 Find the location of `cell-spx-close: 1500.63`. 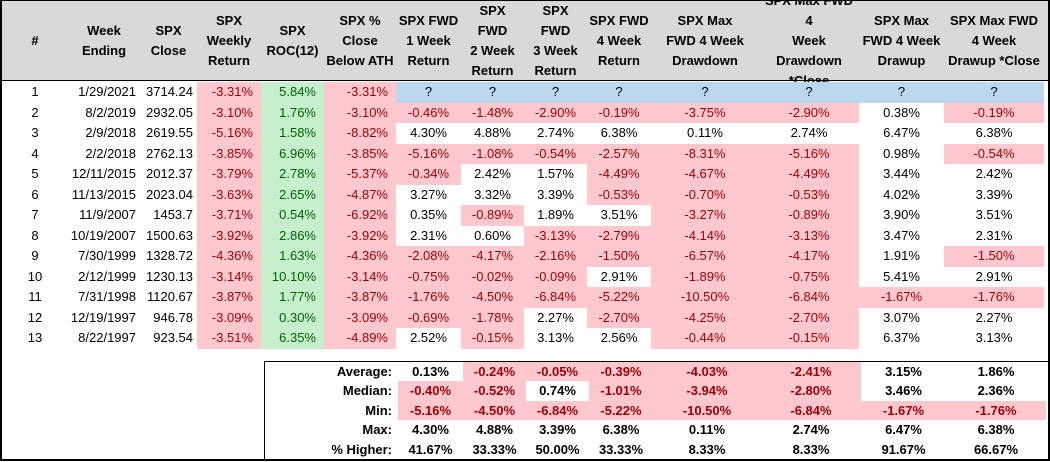

cell-spx-close: 1500.63 is located at coordinates (169, 235).